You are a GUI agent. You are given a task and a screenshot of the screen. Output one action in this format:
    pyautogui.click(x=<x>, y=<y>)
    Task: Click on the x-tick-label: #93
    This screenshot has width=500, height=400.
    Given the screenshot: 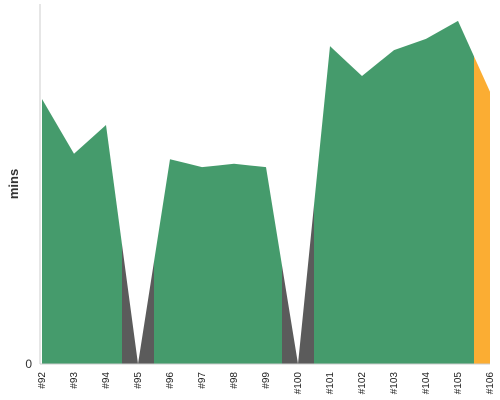 What is the action you would take?
    pyautogui.click(x=74, y=380)
    